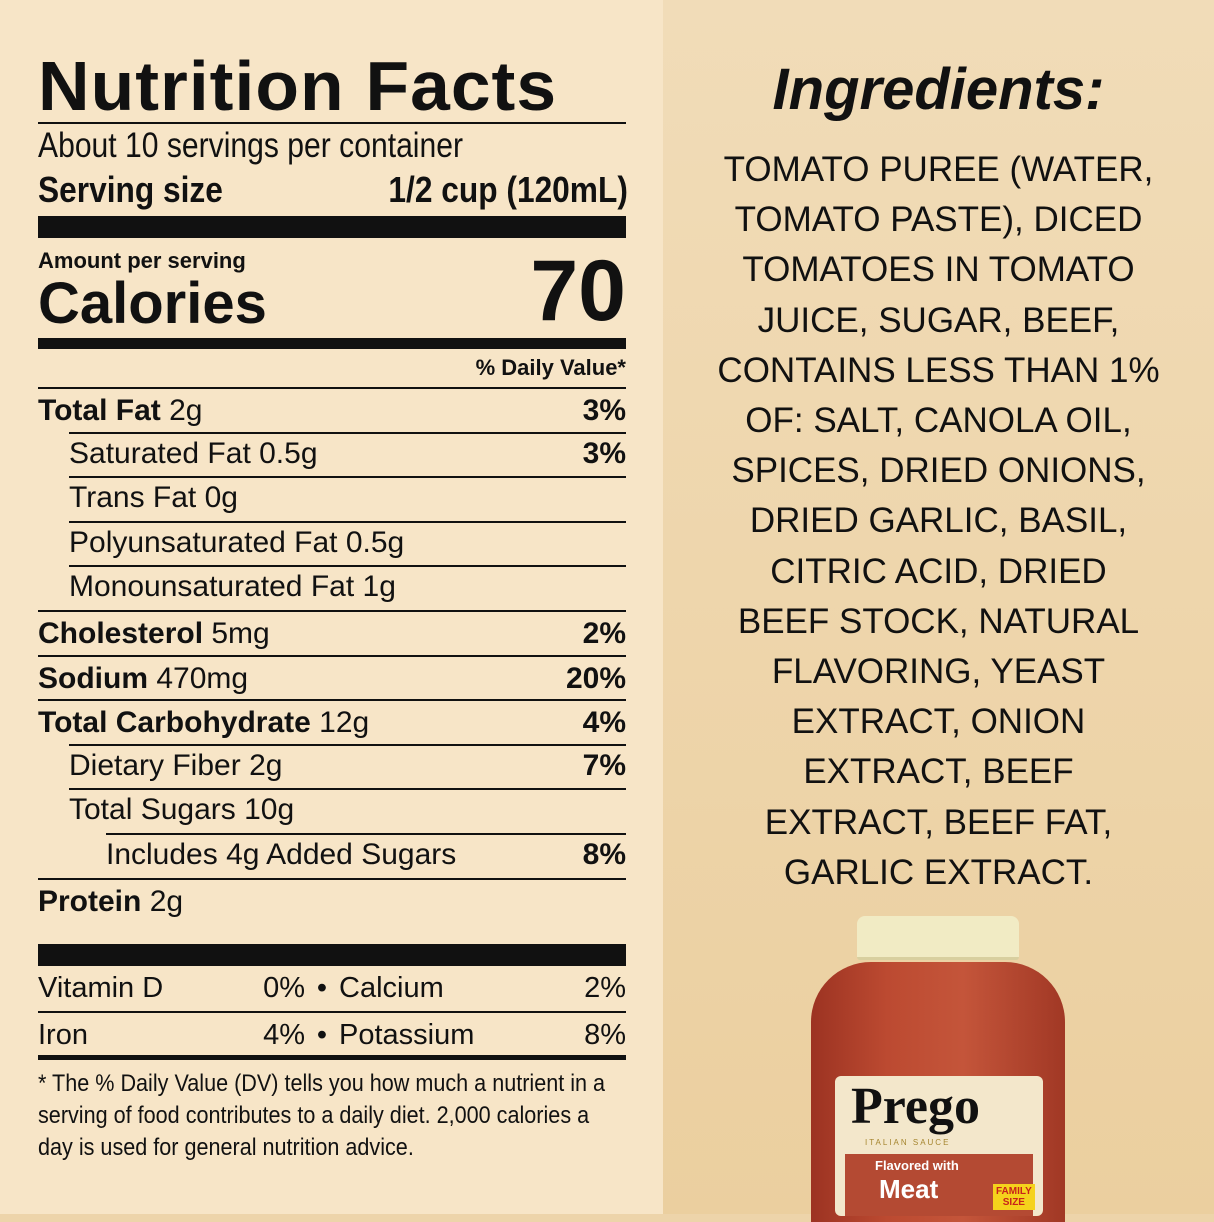 The image size is (1214, 1222). I want to click on nutrient-row: Saturated Fat 0.5g 3%, so click(332, 454).